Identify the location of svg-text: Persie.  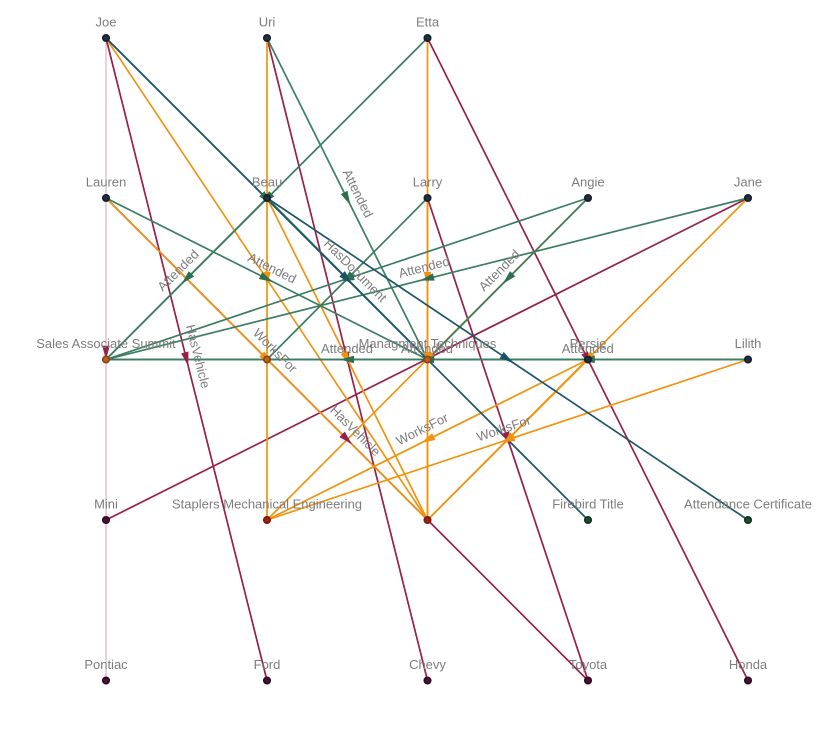
(588, 343).